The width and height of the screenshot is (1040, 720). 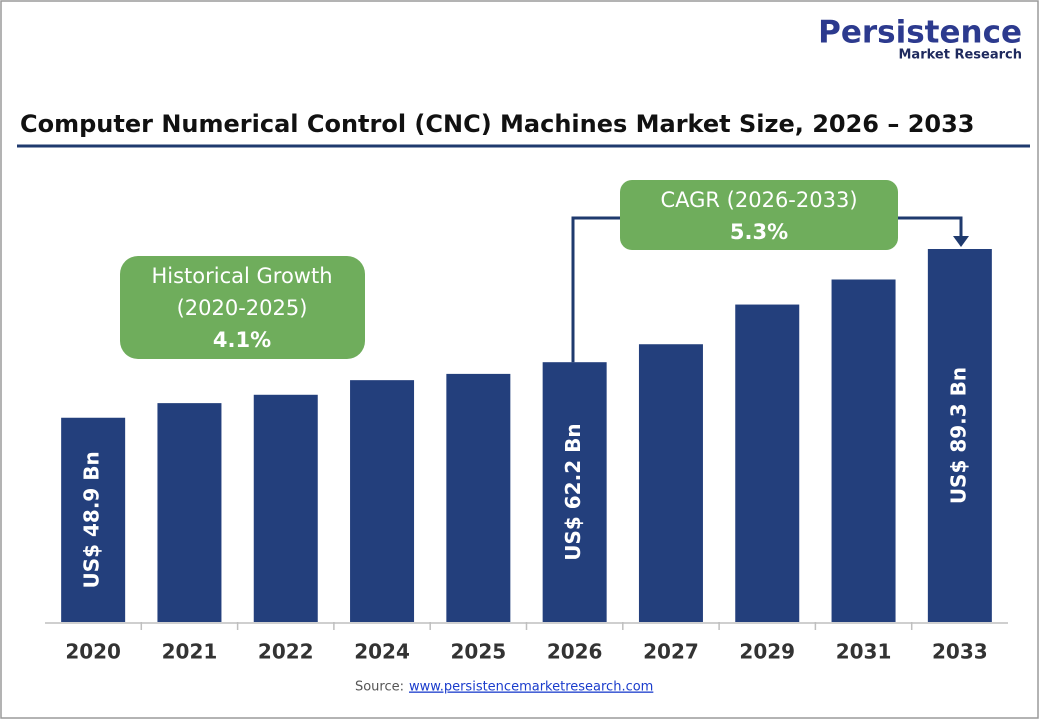 What do you see at coordinates (575, 652) in the screenshot?
I see `x-tick-label: 2026` at bounding box center [575, 652].